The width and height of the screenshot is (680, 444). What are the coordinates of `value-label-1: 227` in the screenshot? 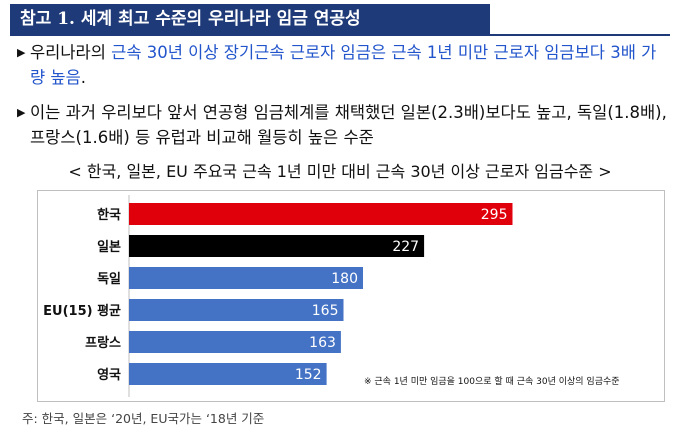 It's located at (405, 247).